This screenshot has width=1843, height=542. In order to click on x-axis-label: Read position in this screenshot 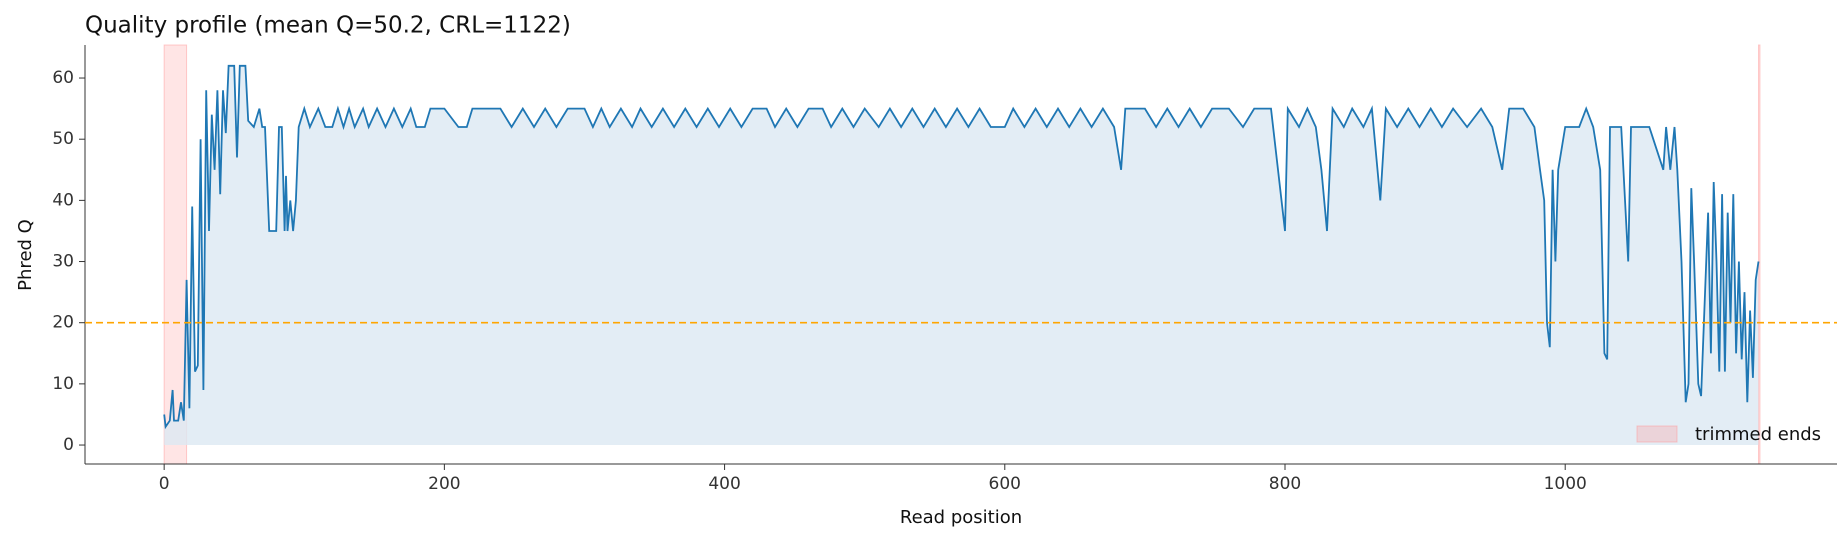, I will do `click(961, 517)`.